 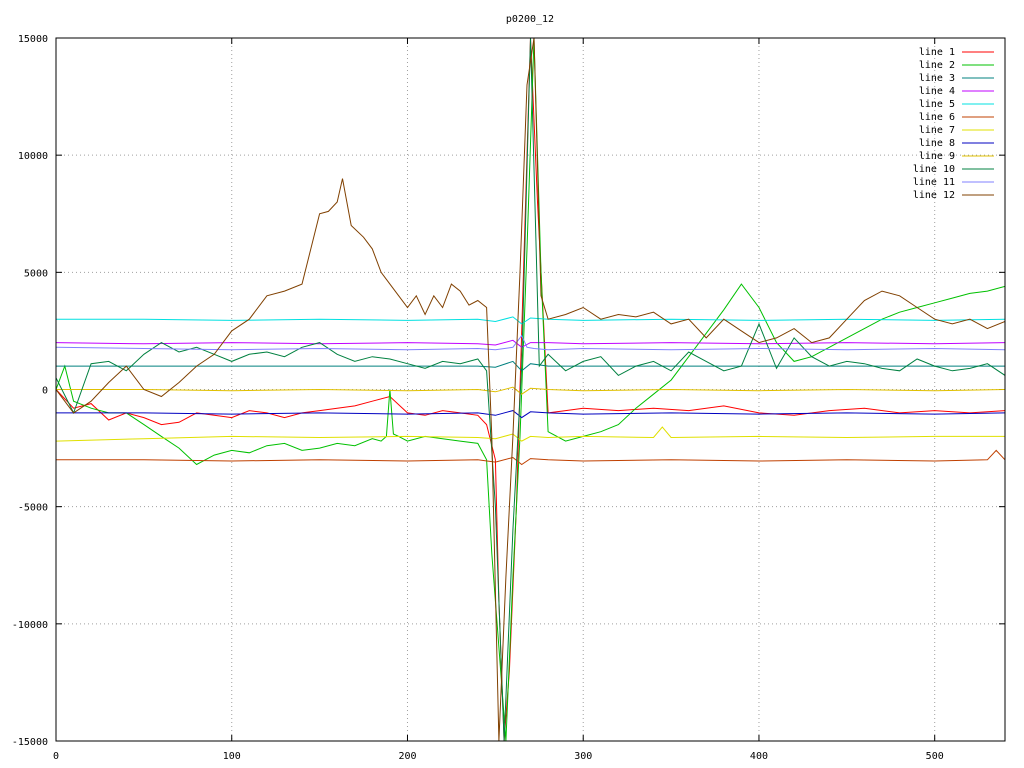 I want to click on x-tick-label: 300, so click(x=583, y=756).